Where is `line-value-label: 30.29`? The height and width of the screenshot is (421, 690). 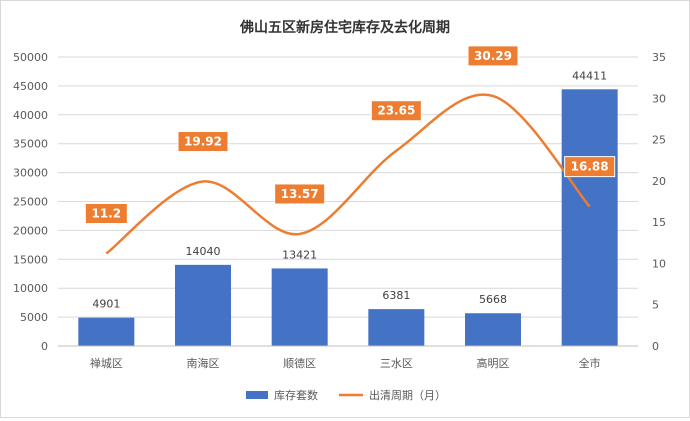
line-value-label: 30.29 is located at coordinates (493, 56).